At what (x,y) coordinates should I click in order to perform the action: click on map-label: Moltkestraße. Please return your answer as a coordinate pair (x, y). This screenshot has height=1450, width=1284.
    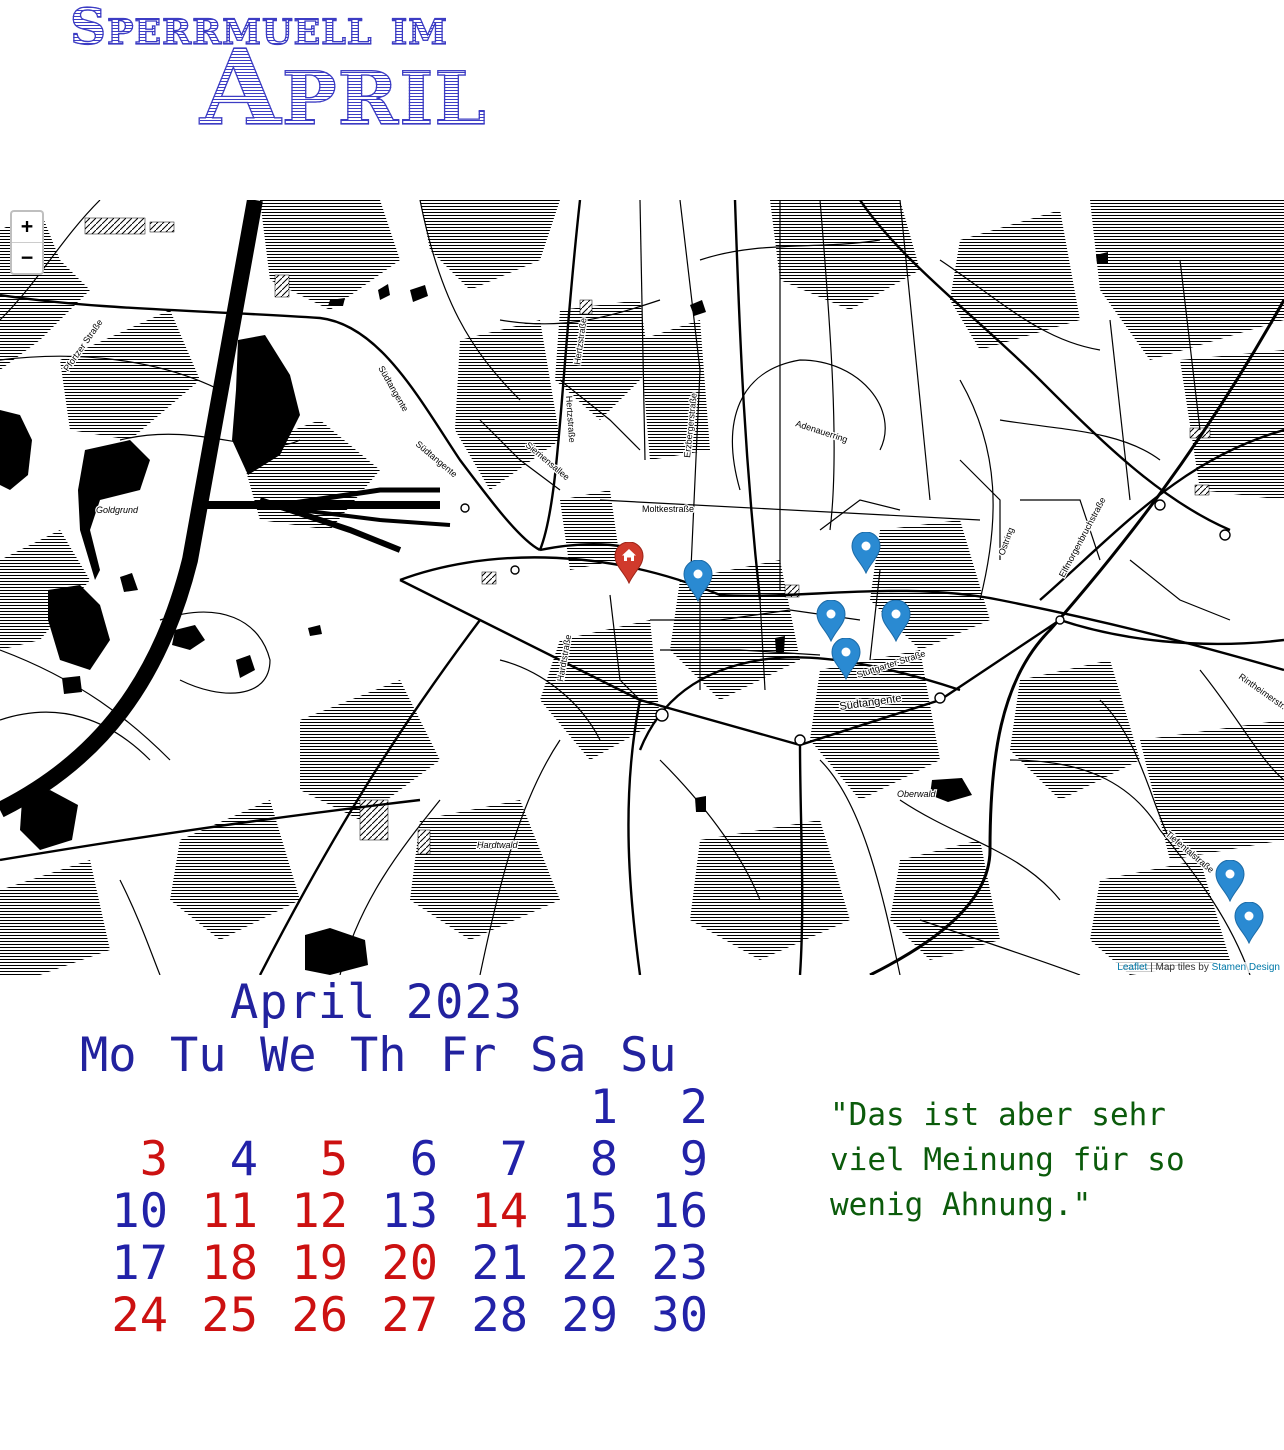
    Looking at the image, I should click on (668, 509).